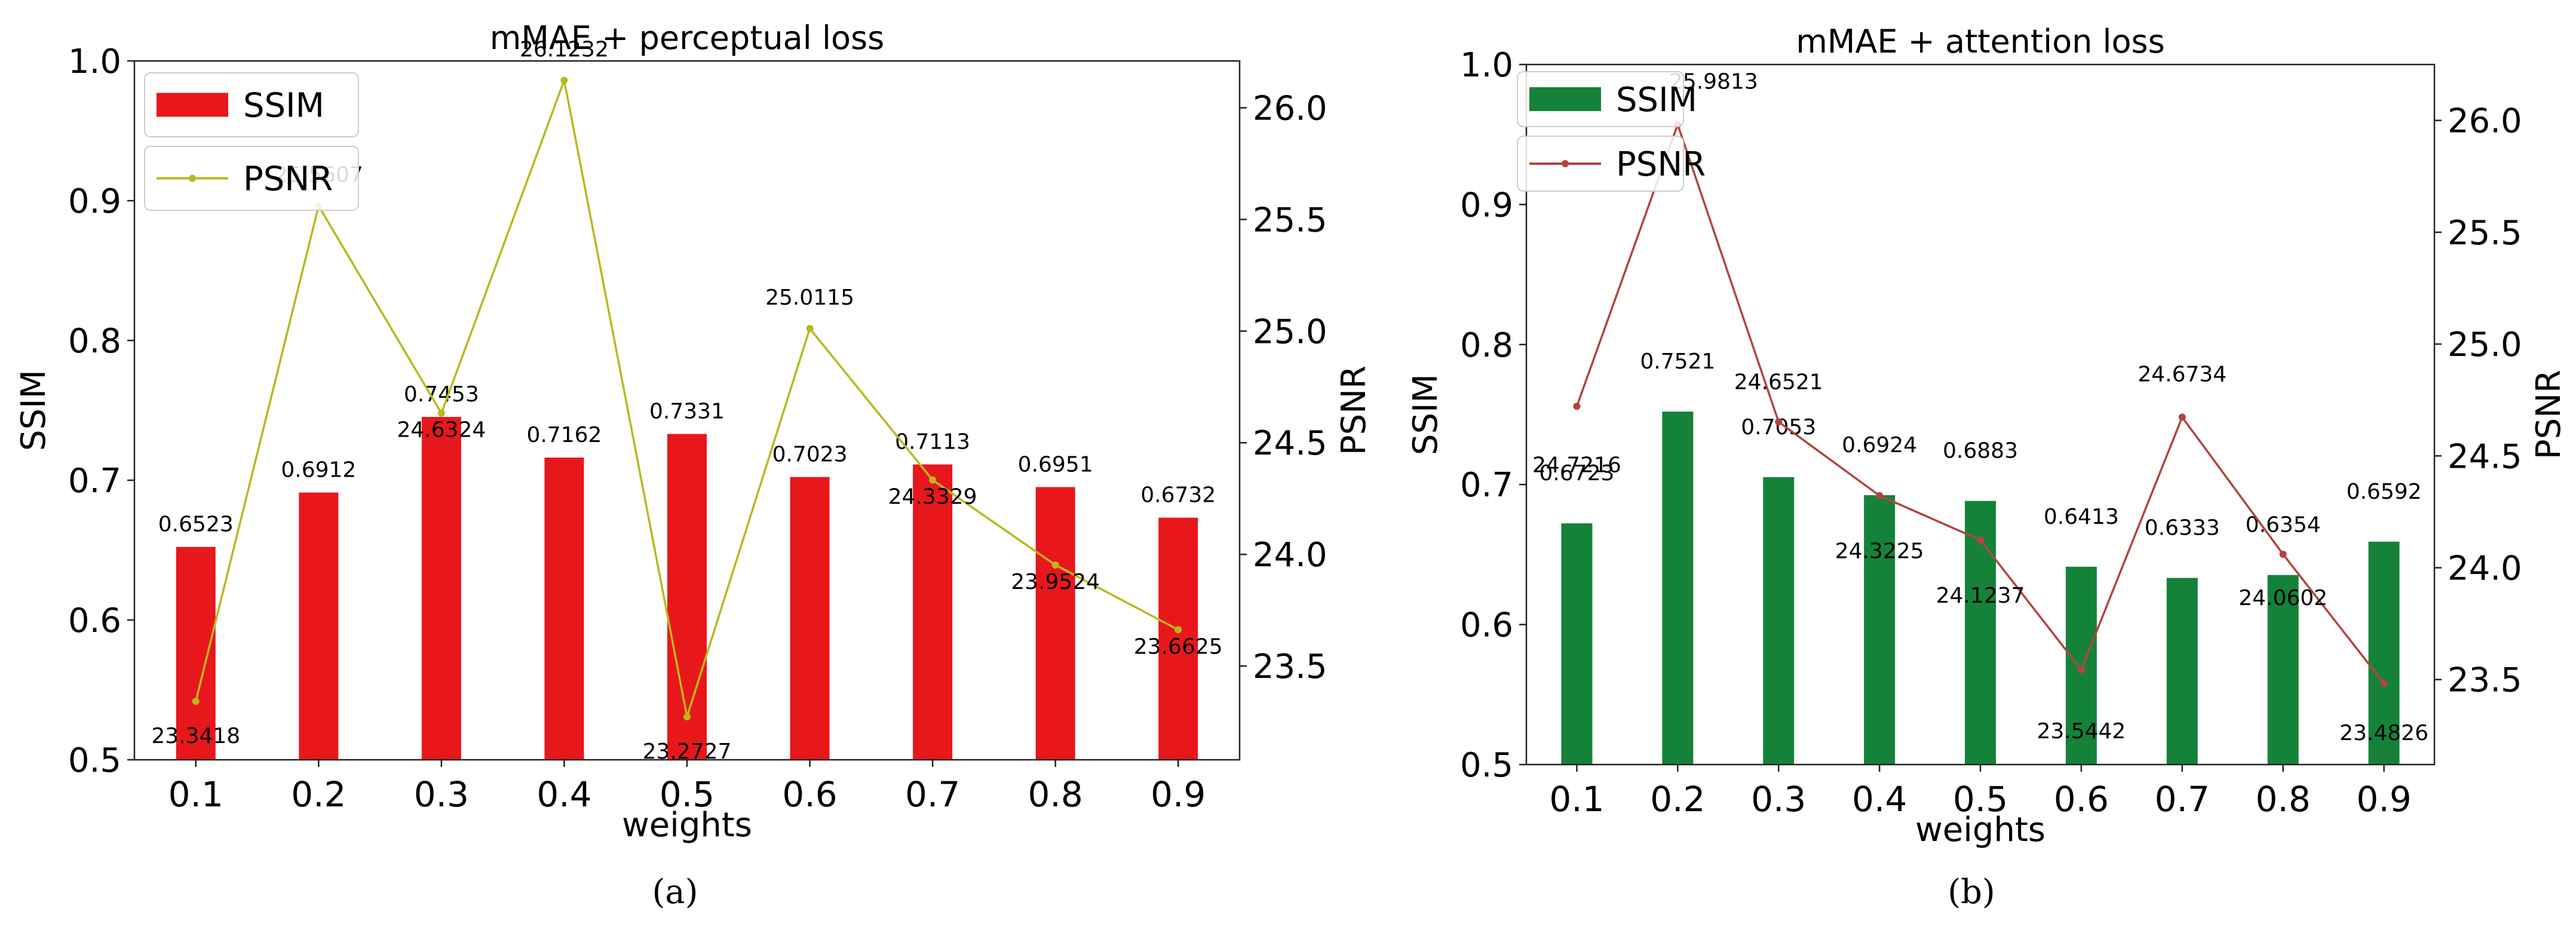 The height and width of the screenshot is (933, 2576). What do you see at coordinates (196, 524) in the screenshot?
I see `ssim-data-label: 0.6523` at bounding box center [196, 524].